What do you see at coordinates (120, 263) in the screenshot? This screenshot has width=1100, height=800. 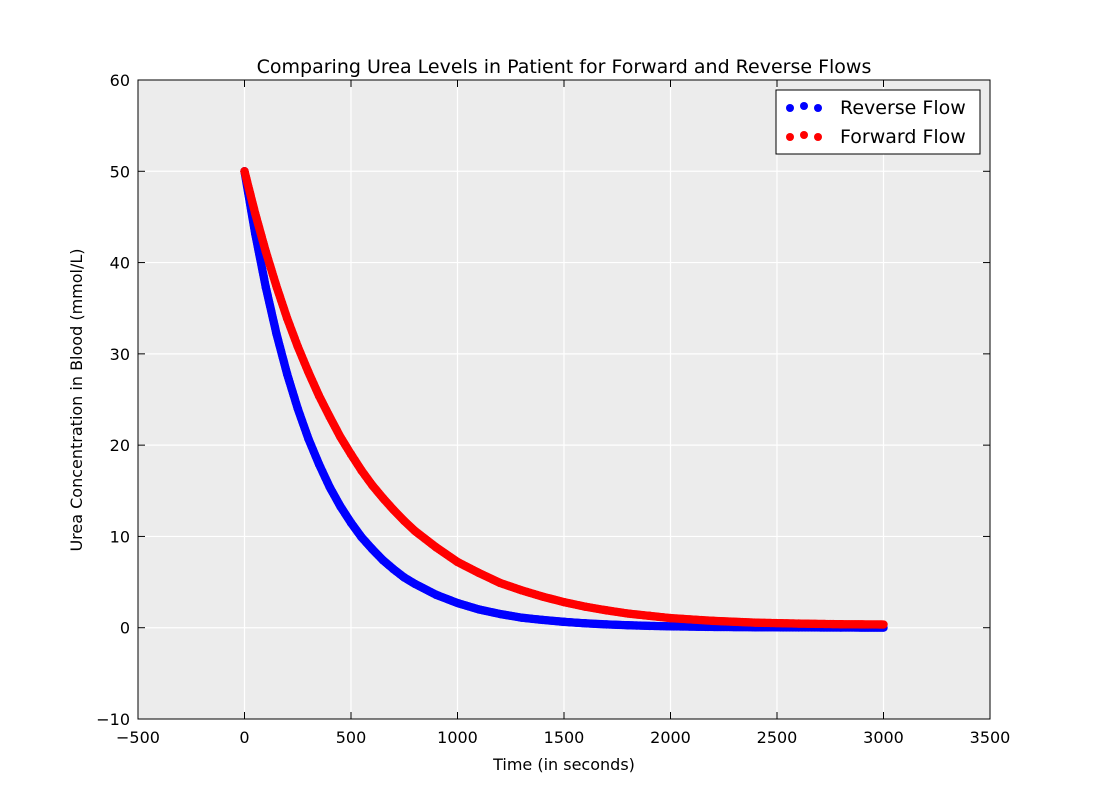 I see `y-tick-label: 40` at bounding box center [120, 263].